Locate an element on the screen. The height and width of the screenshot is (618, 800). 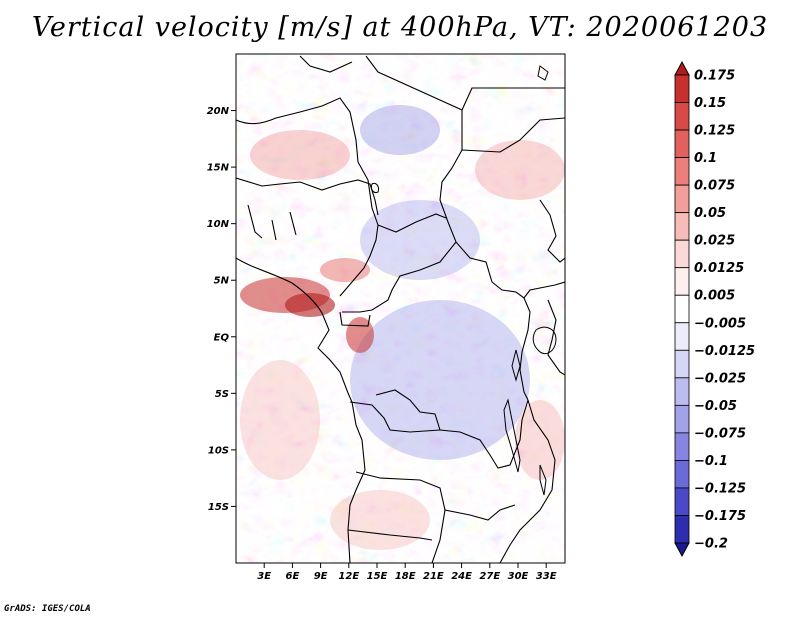
lon-tick-label: 30E is located at coordinates (518, 576).